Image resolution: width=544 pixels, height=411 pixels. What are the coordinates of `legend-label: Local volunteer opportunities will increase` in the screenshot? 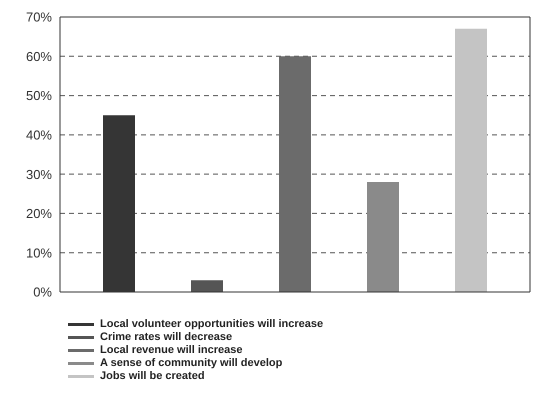 It's located at (212, 324).